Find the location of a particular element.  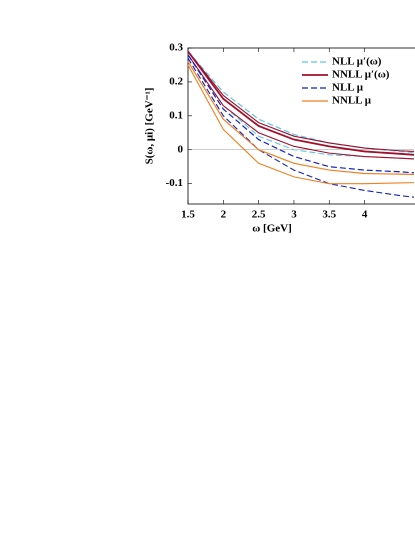

x-tick-label: 2.5 is located at coordinates (259, 215).